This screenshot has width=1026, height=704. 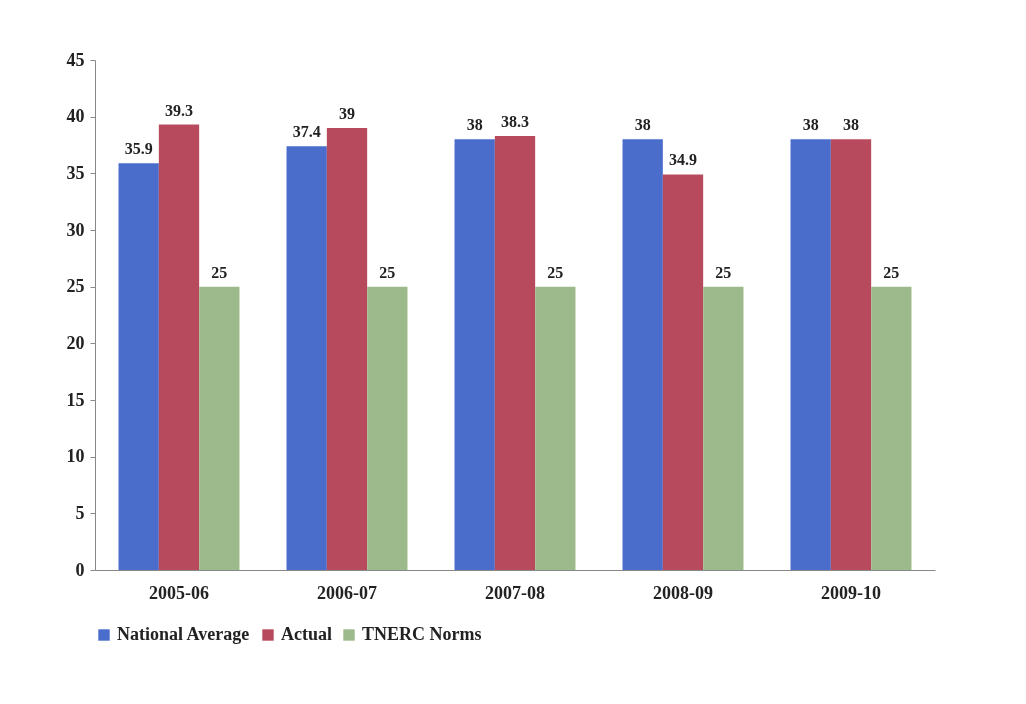 I want to click on y-tick-label: 40, so click(x=75, y=116).